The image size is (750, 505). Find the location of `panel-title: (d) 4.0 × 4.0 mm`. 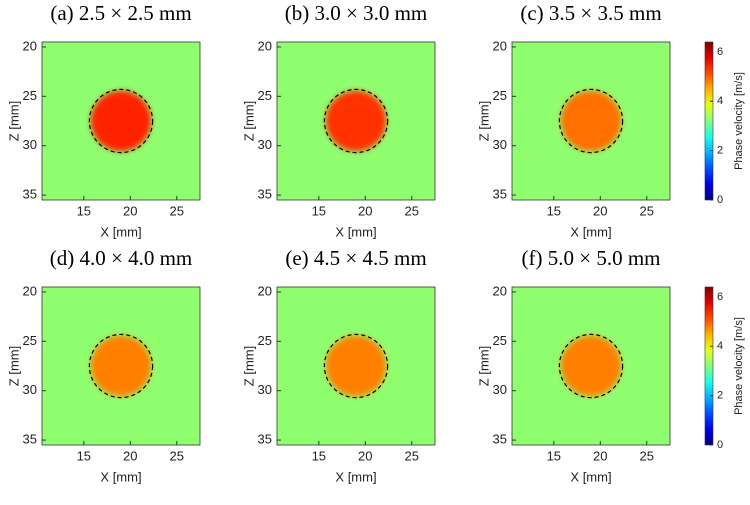

panel-title: (d) 4.0 × 4.0 mm is located at coordinates (121, 258).